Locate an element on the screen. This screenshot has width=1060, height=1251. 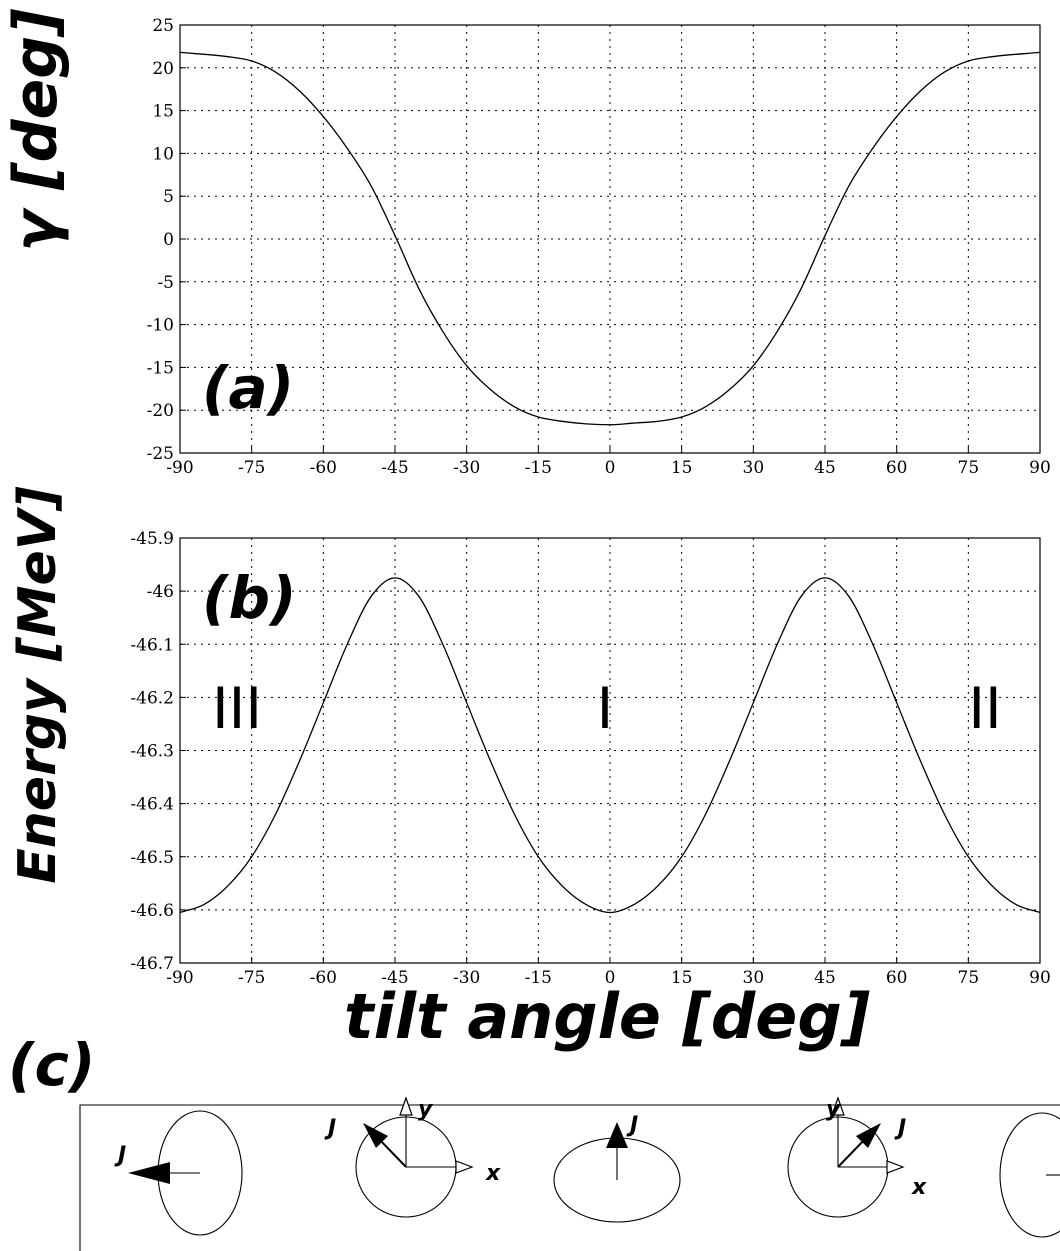
y-tick-label: -10 is located at coordinates (160, 326).